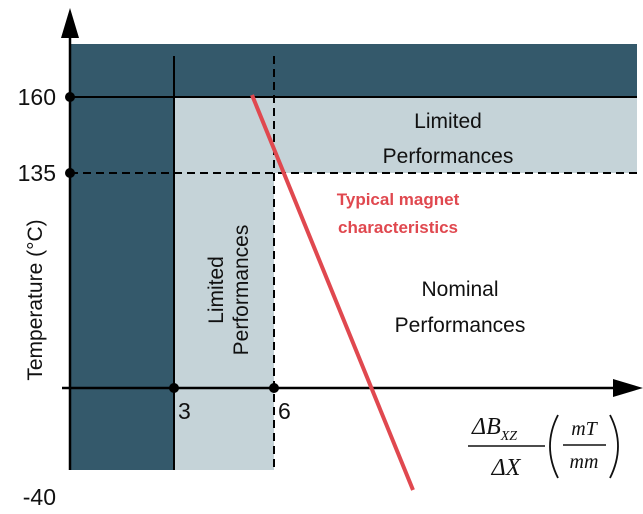  What do you see at coordinates (122, 257) in the screenshot?
I see `dark-region-left` at bounding box center [122, 257].